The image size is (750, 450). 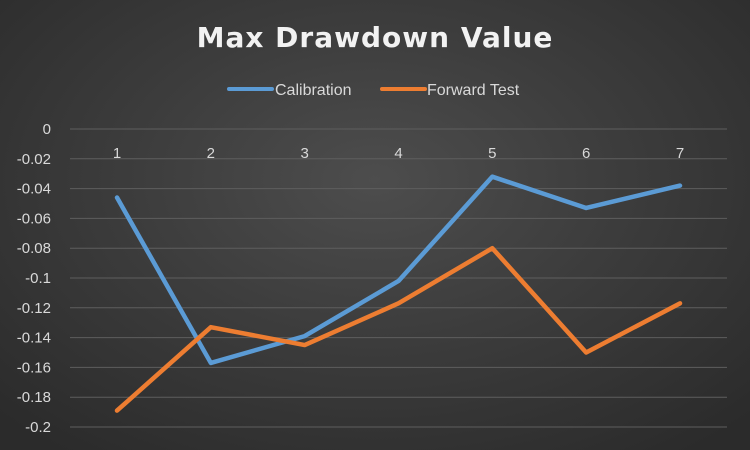 I want to click on y-tick-label: -0.08, so click(x=34, y=248).